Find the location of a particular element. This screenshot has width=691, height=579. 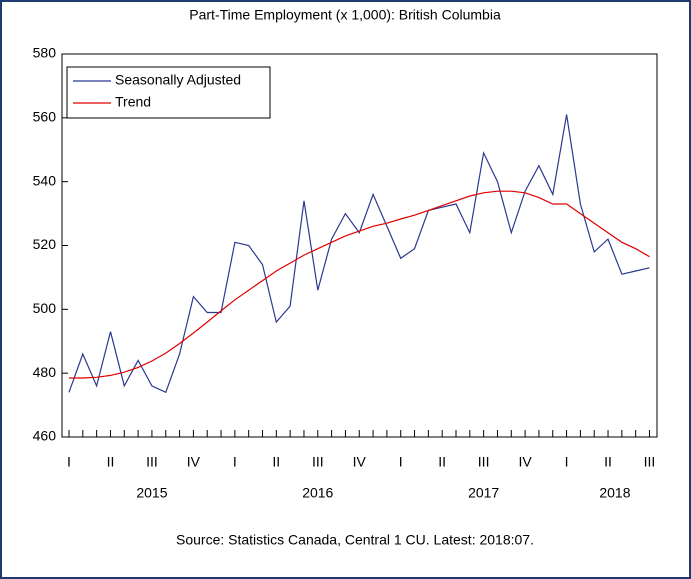

y-tick-label: 460 is located at coordinates (45, 436).